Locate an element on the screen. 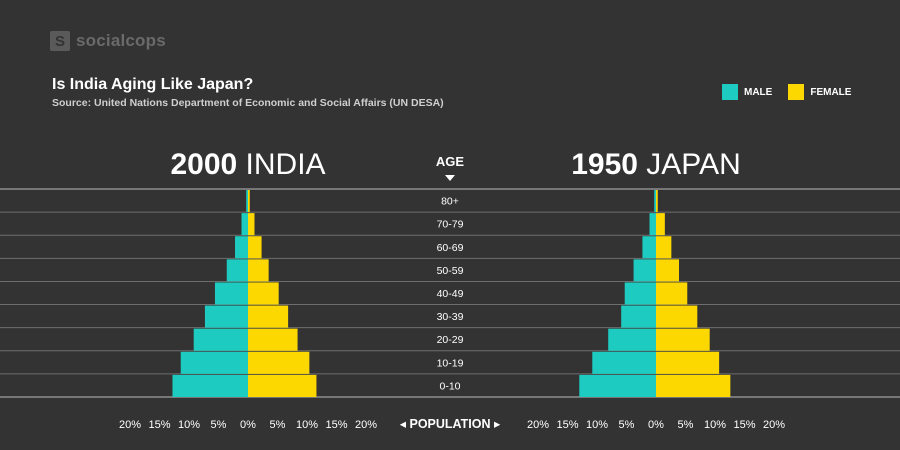 Image resolution: width=900 pixels, height=450 pixels. chart-title: 1950 JAPAN is located at coordinates (656, 164).